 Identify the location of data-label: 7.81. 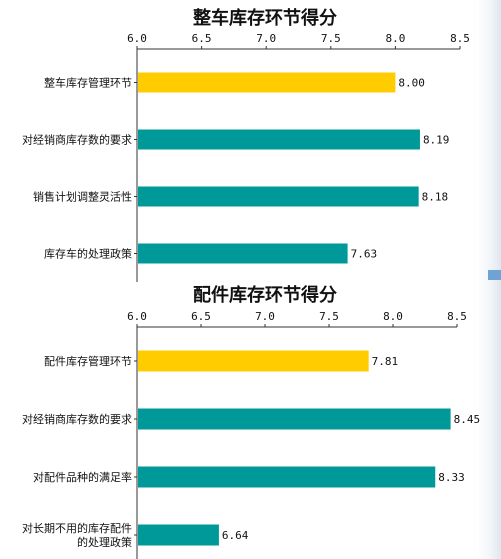
(385, 361).